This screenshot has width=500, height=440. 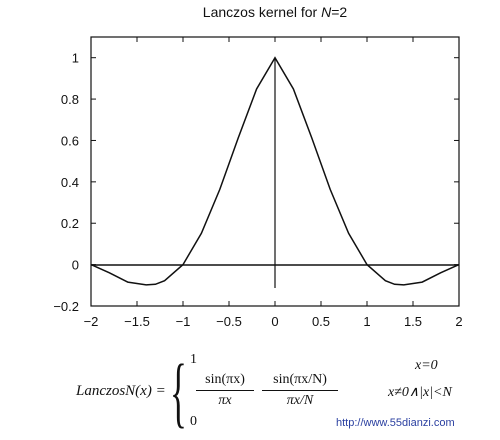 What do you see at coordinates (458, 321) in the screenshot?
I see `x-tick-label: 2` at bounding box center [458, 321].